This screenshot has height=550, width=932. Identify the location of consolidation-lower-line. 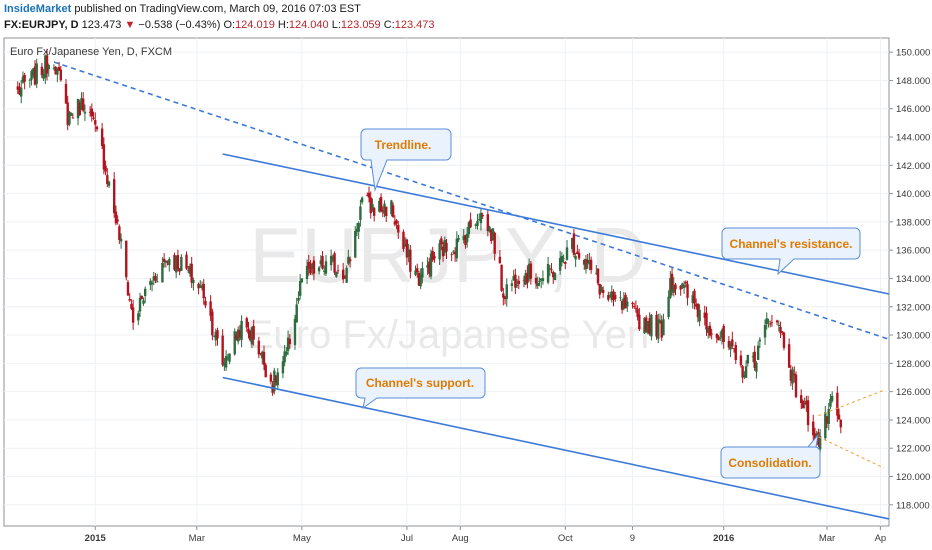
(851, 452).